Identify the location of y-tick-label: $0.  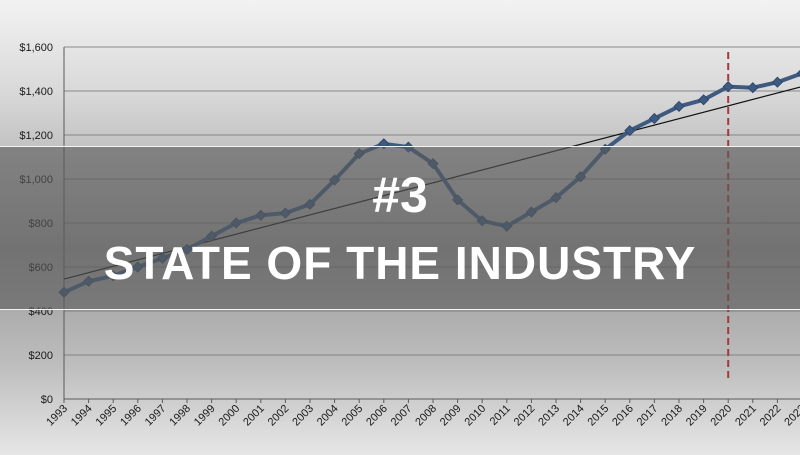
(47, 400).